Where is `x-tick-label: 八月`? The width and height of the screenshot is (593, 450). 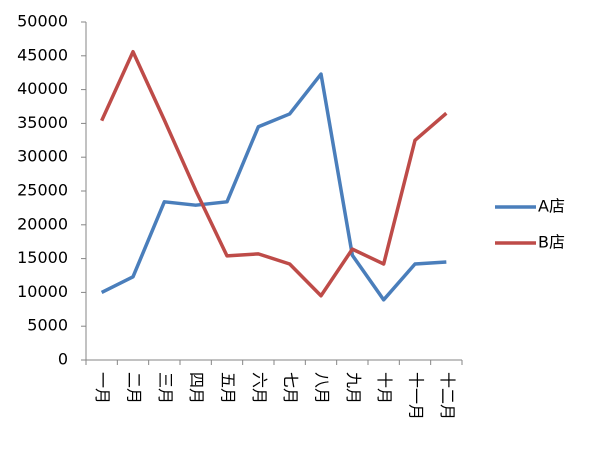
x-tick-label: 八月 is located at coordinates (322, 388).